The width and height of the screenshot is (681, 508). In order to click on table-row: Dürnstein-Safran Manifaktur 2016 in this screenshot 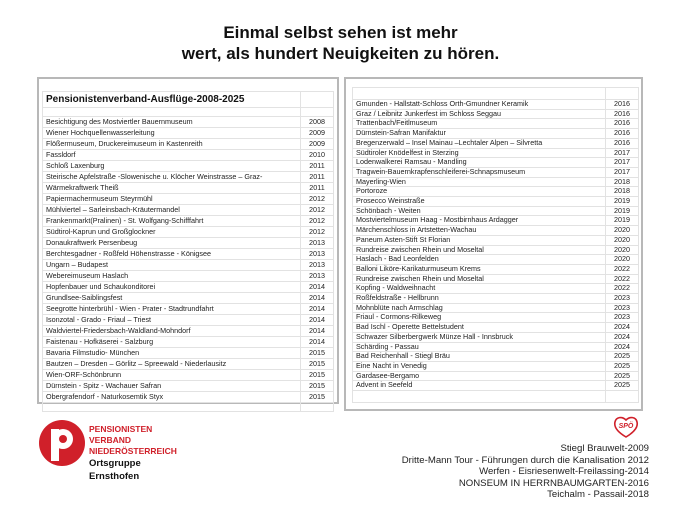, I will do `click(495, 133)`.